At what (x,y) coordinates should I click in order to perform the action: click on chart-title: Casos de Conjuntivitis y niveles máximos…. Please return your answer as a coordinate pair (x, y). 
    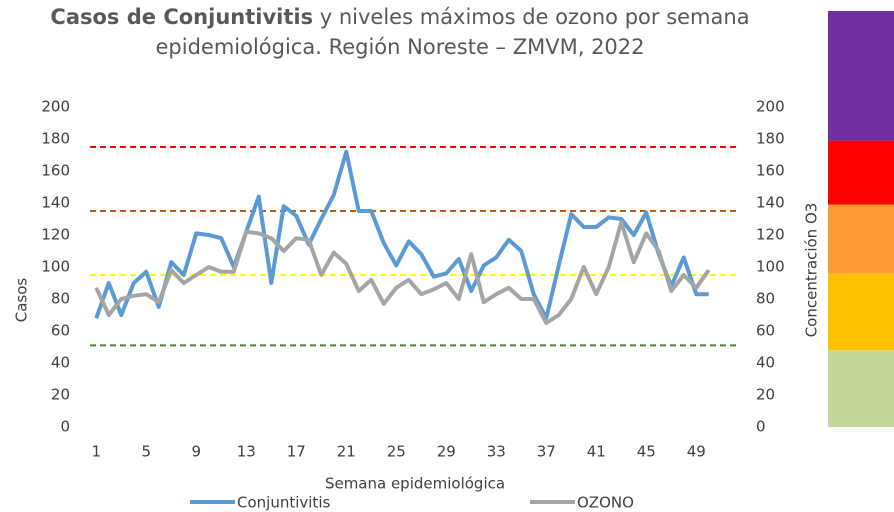
    Looking at the image, I should click on (399, 17).